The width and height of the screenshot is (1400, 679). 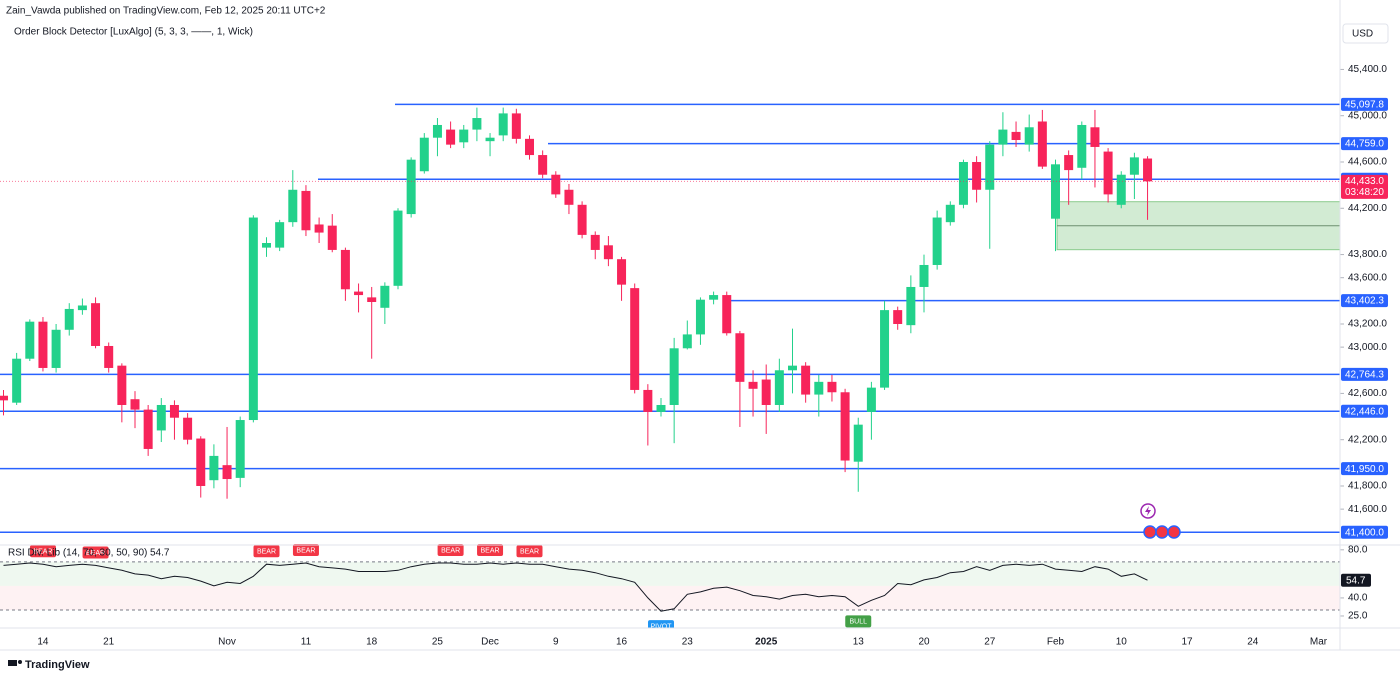 What do you see at coordinates (1367, 69) in the screenshot?
I see `y-tick-label: 45,400.0` at bounding box center [1367, 69].